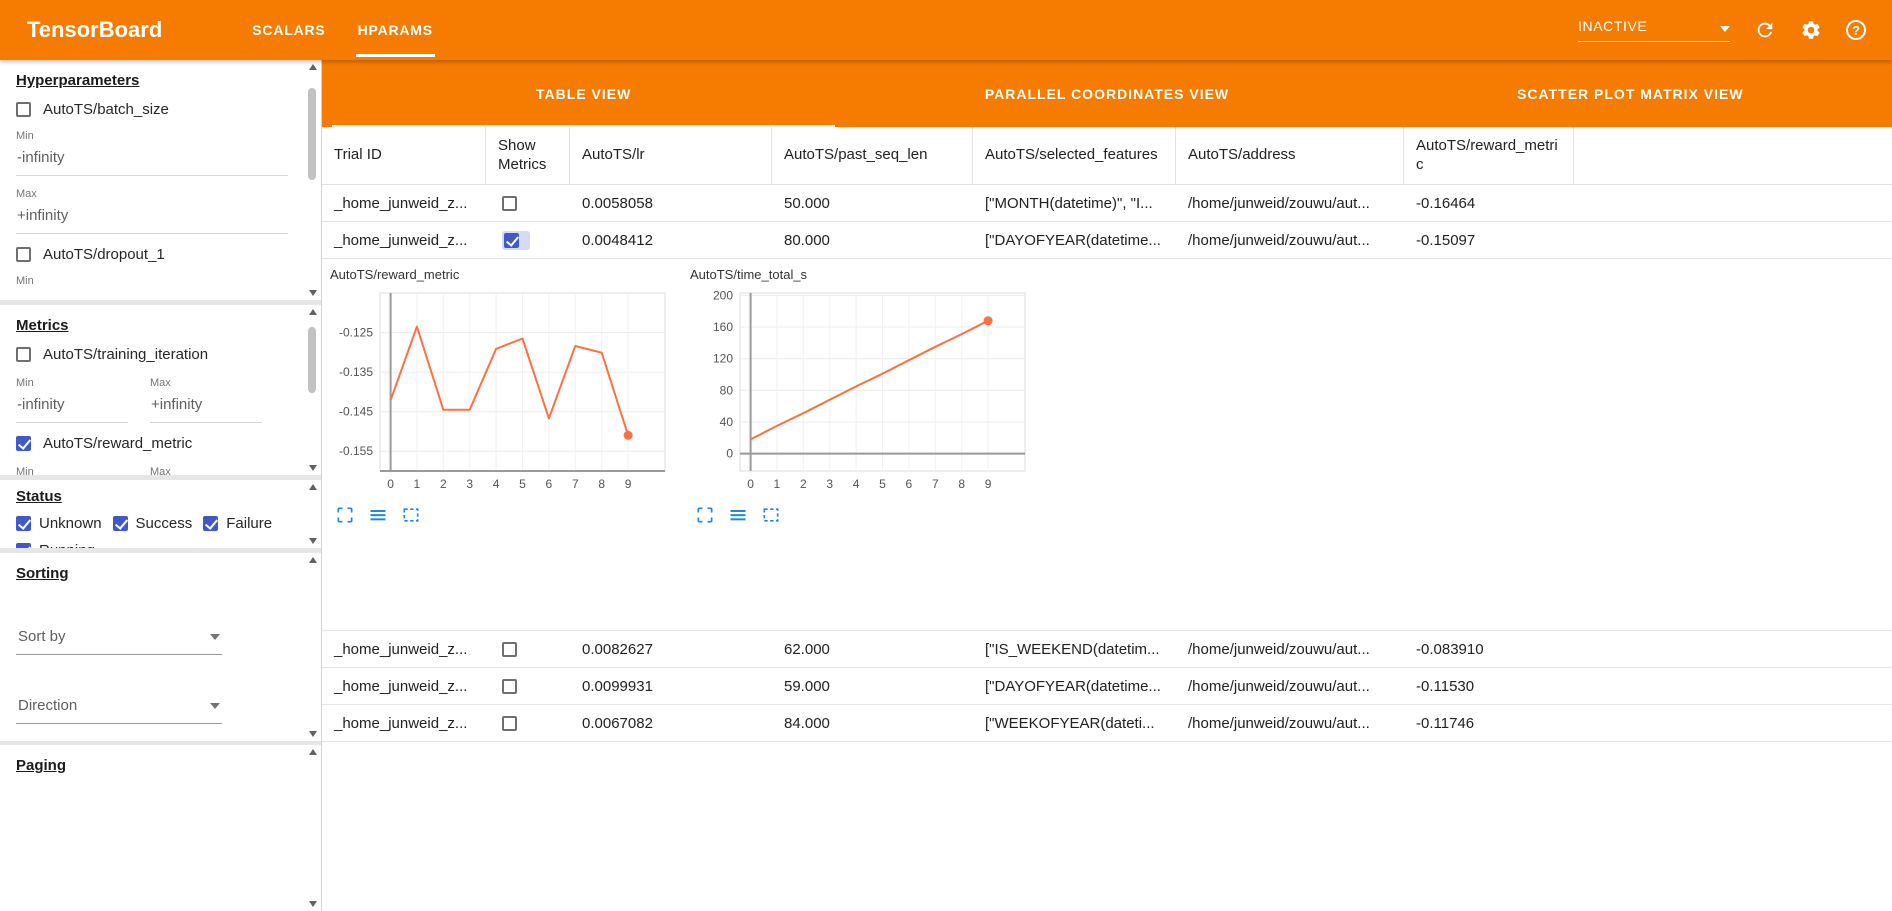 The height and width of the screenshot is (911, 1892). I want to click on status-success-row: Success, so click(152, 523).